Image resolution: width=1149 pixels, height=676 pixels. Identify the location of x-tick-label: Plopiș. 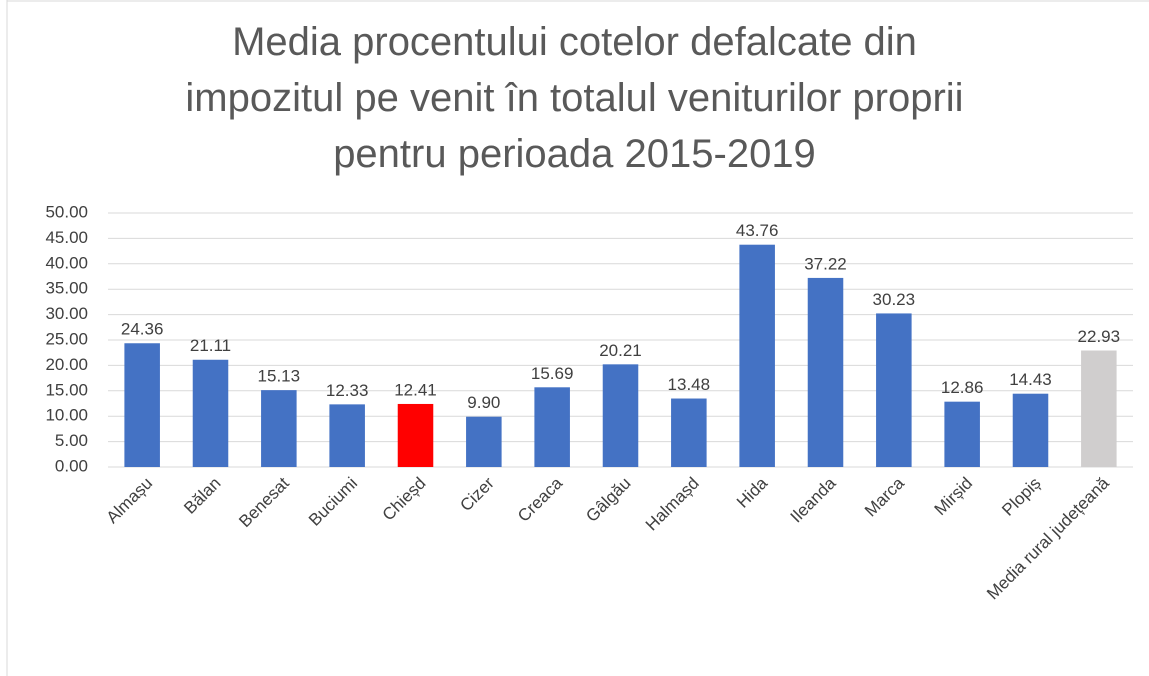
(1021, 497).